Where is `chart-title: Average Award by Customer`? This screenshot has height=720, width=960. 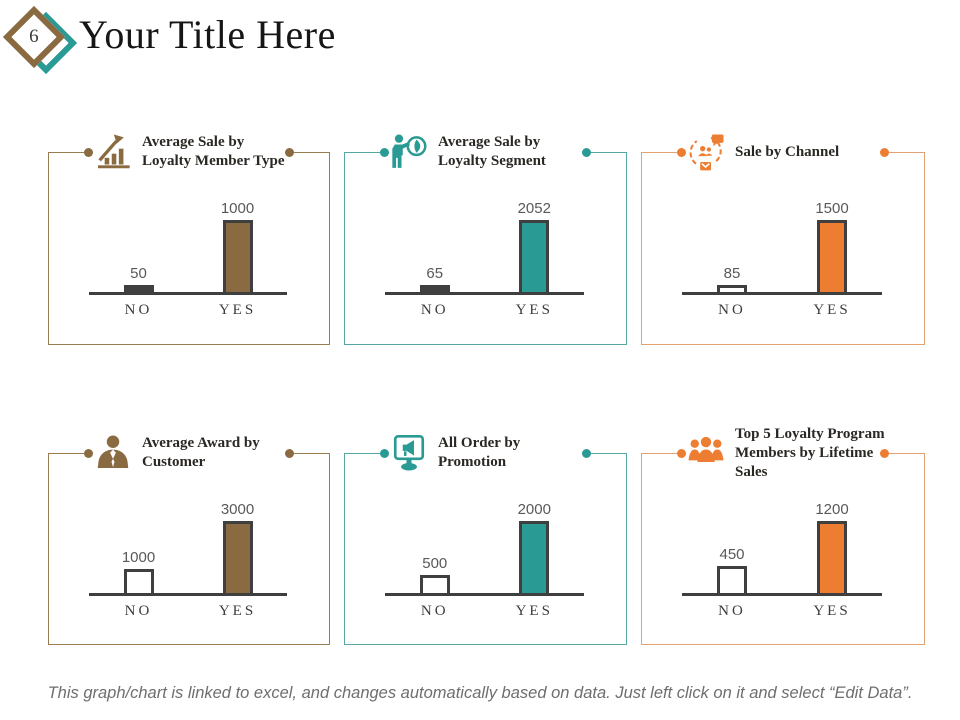 chart-title: Average Award by Customer is located at coordinates (201, 452).